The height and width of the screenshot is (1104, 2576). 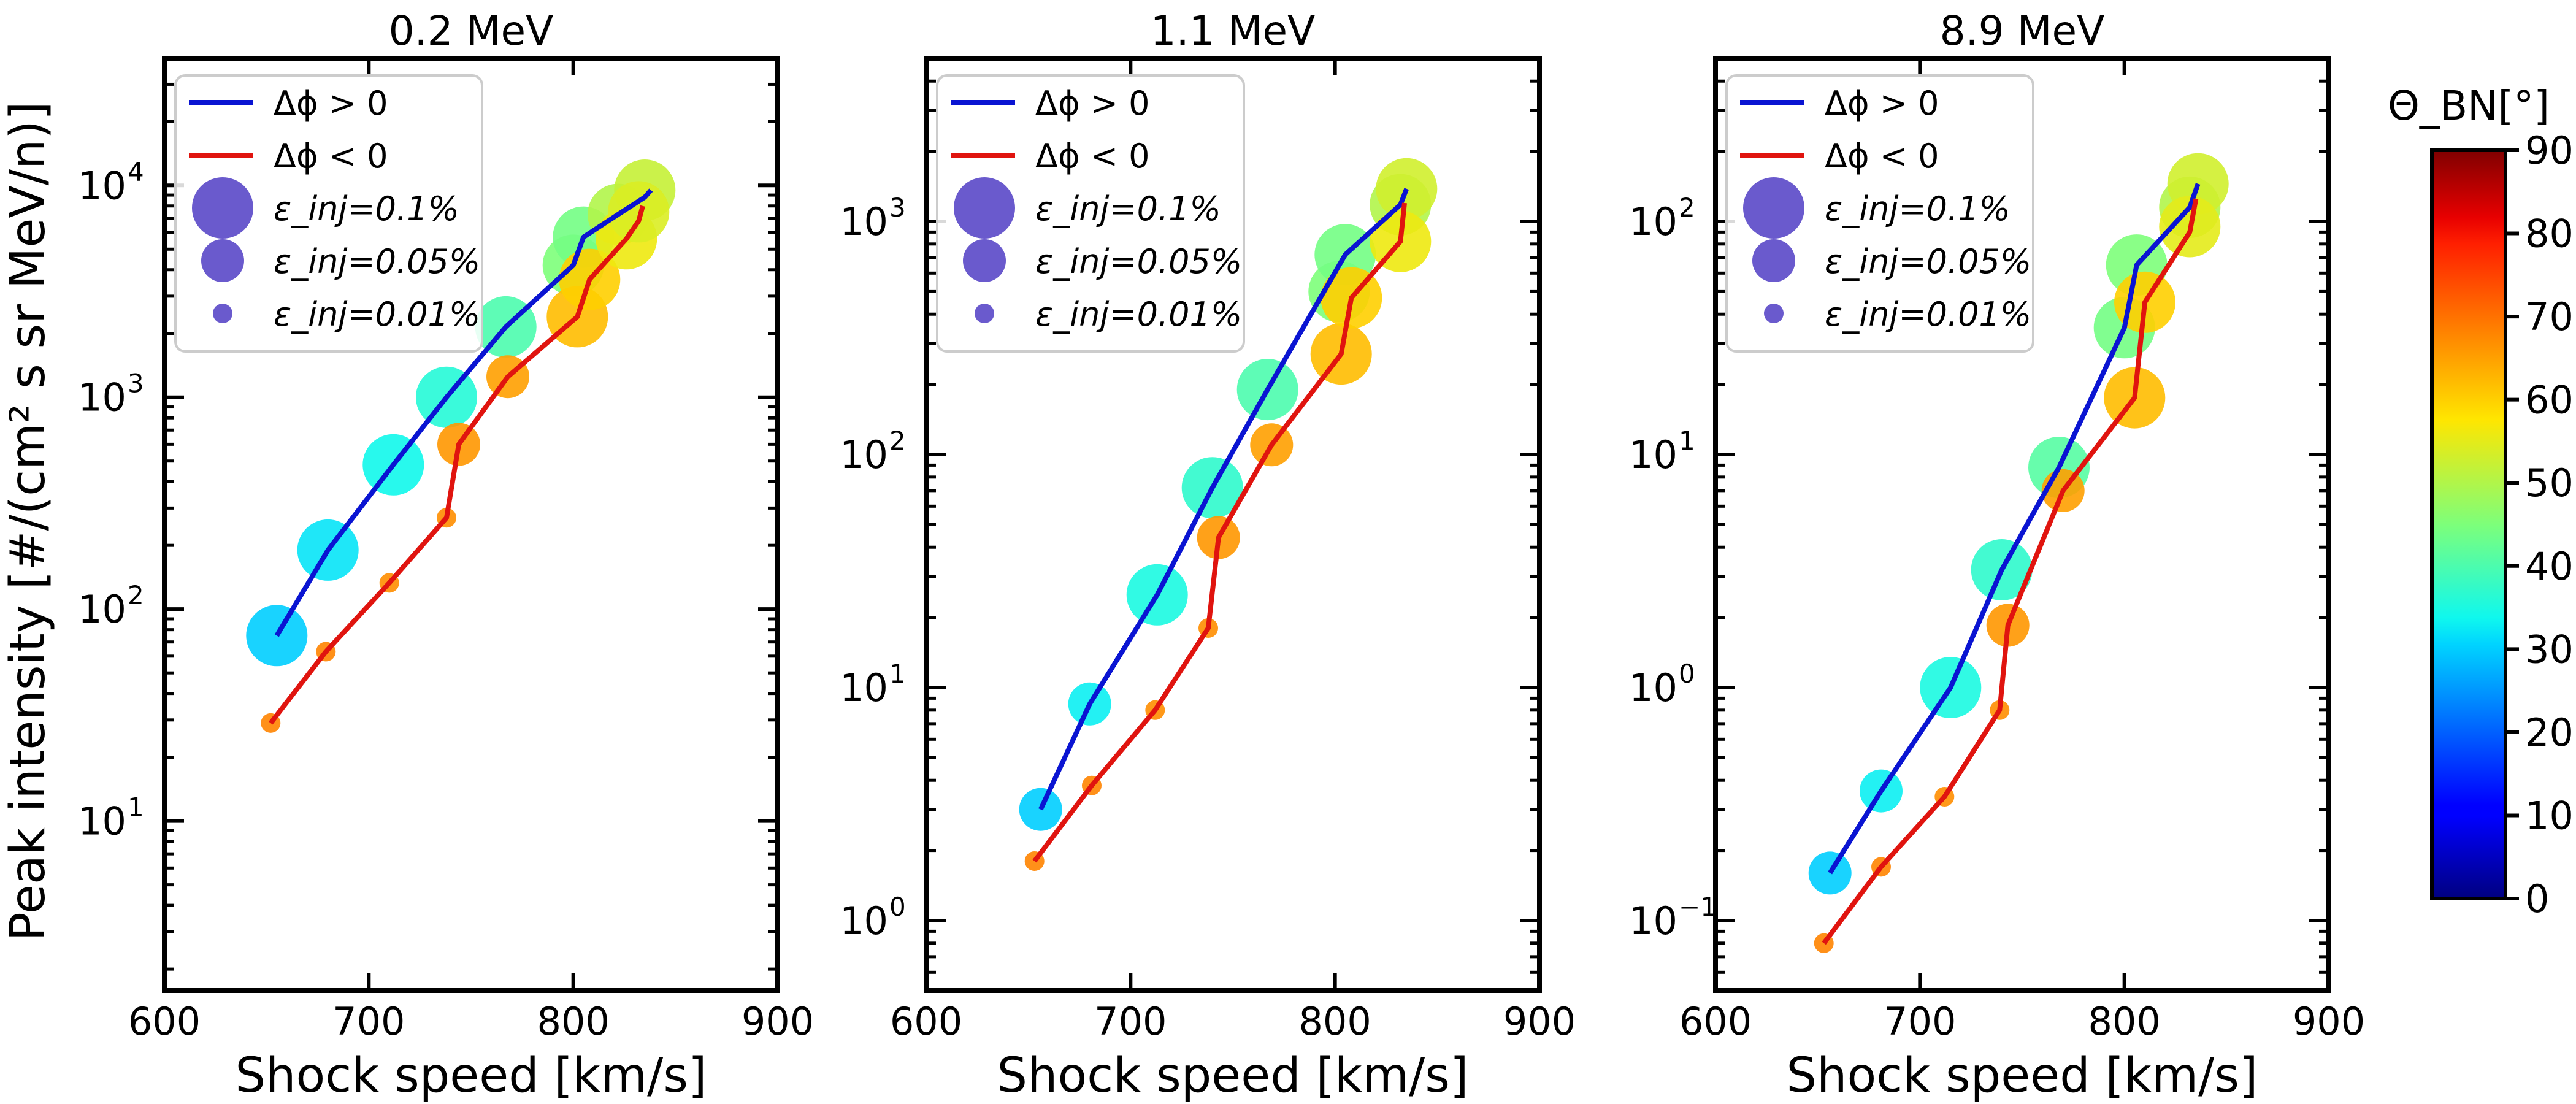 I want to click on colorbar-tick-label: 10, so click(x=2549, y=815).